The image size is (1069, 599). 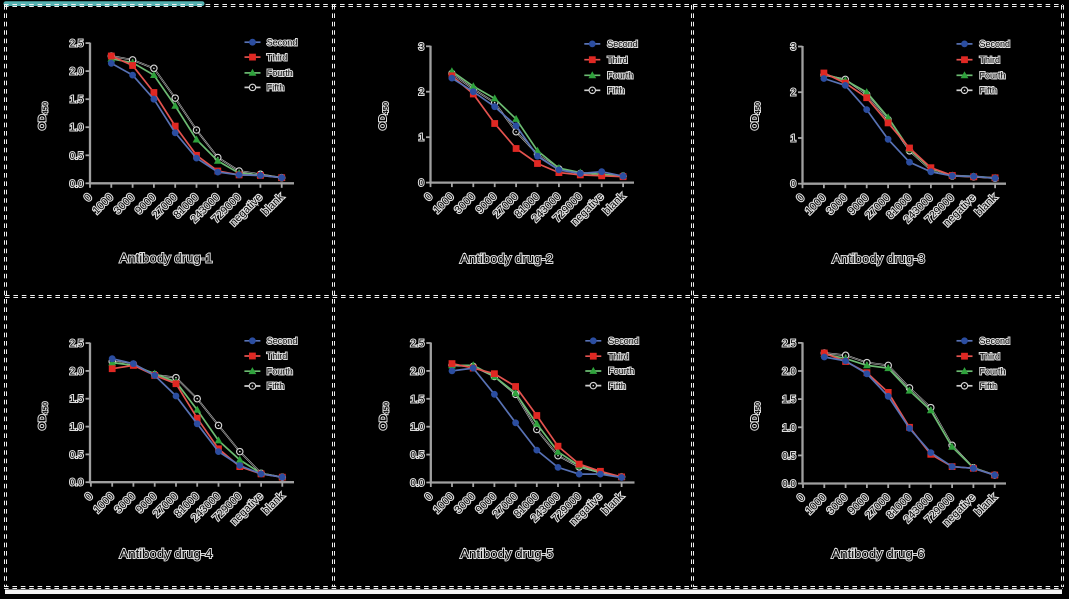 What do you see at coordinates (506, 258) in the screenshot?
I see `svg-text: Antibody drug-2` at bounding box center [506, 258].